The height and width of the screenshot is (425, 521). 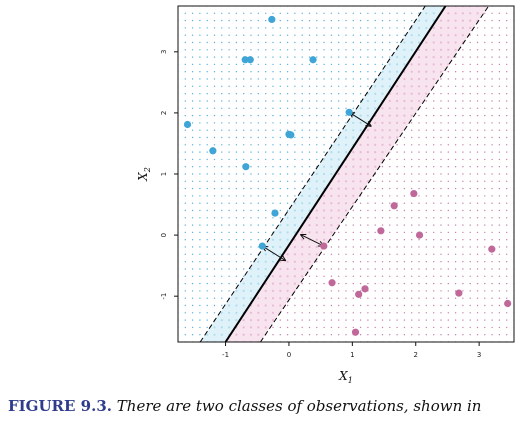 What do you see at coordinates (351, 350) in the screenshot?
I see `x-axis: -1 0 1 2 3` at bounding box center [351, 350].